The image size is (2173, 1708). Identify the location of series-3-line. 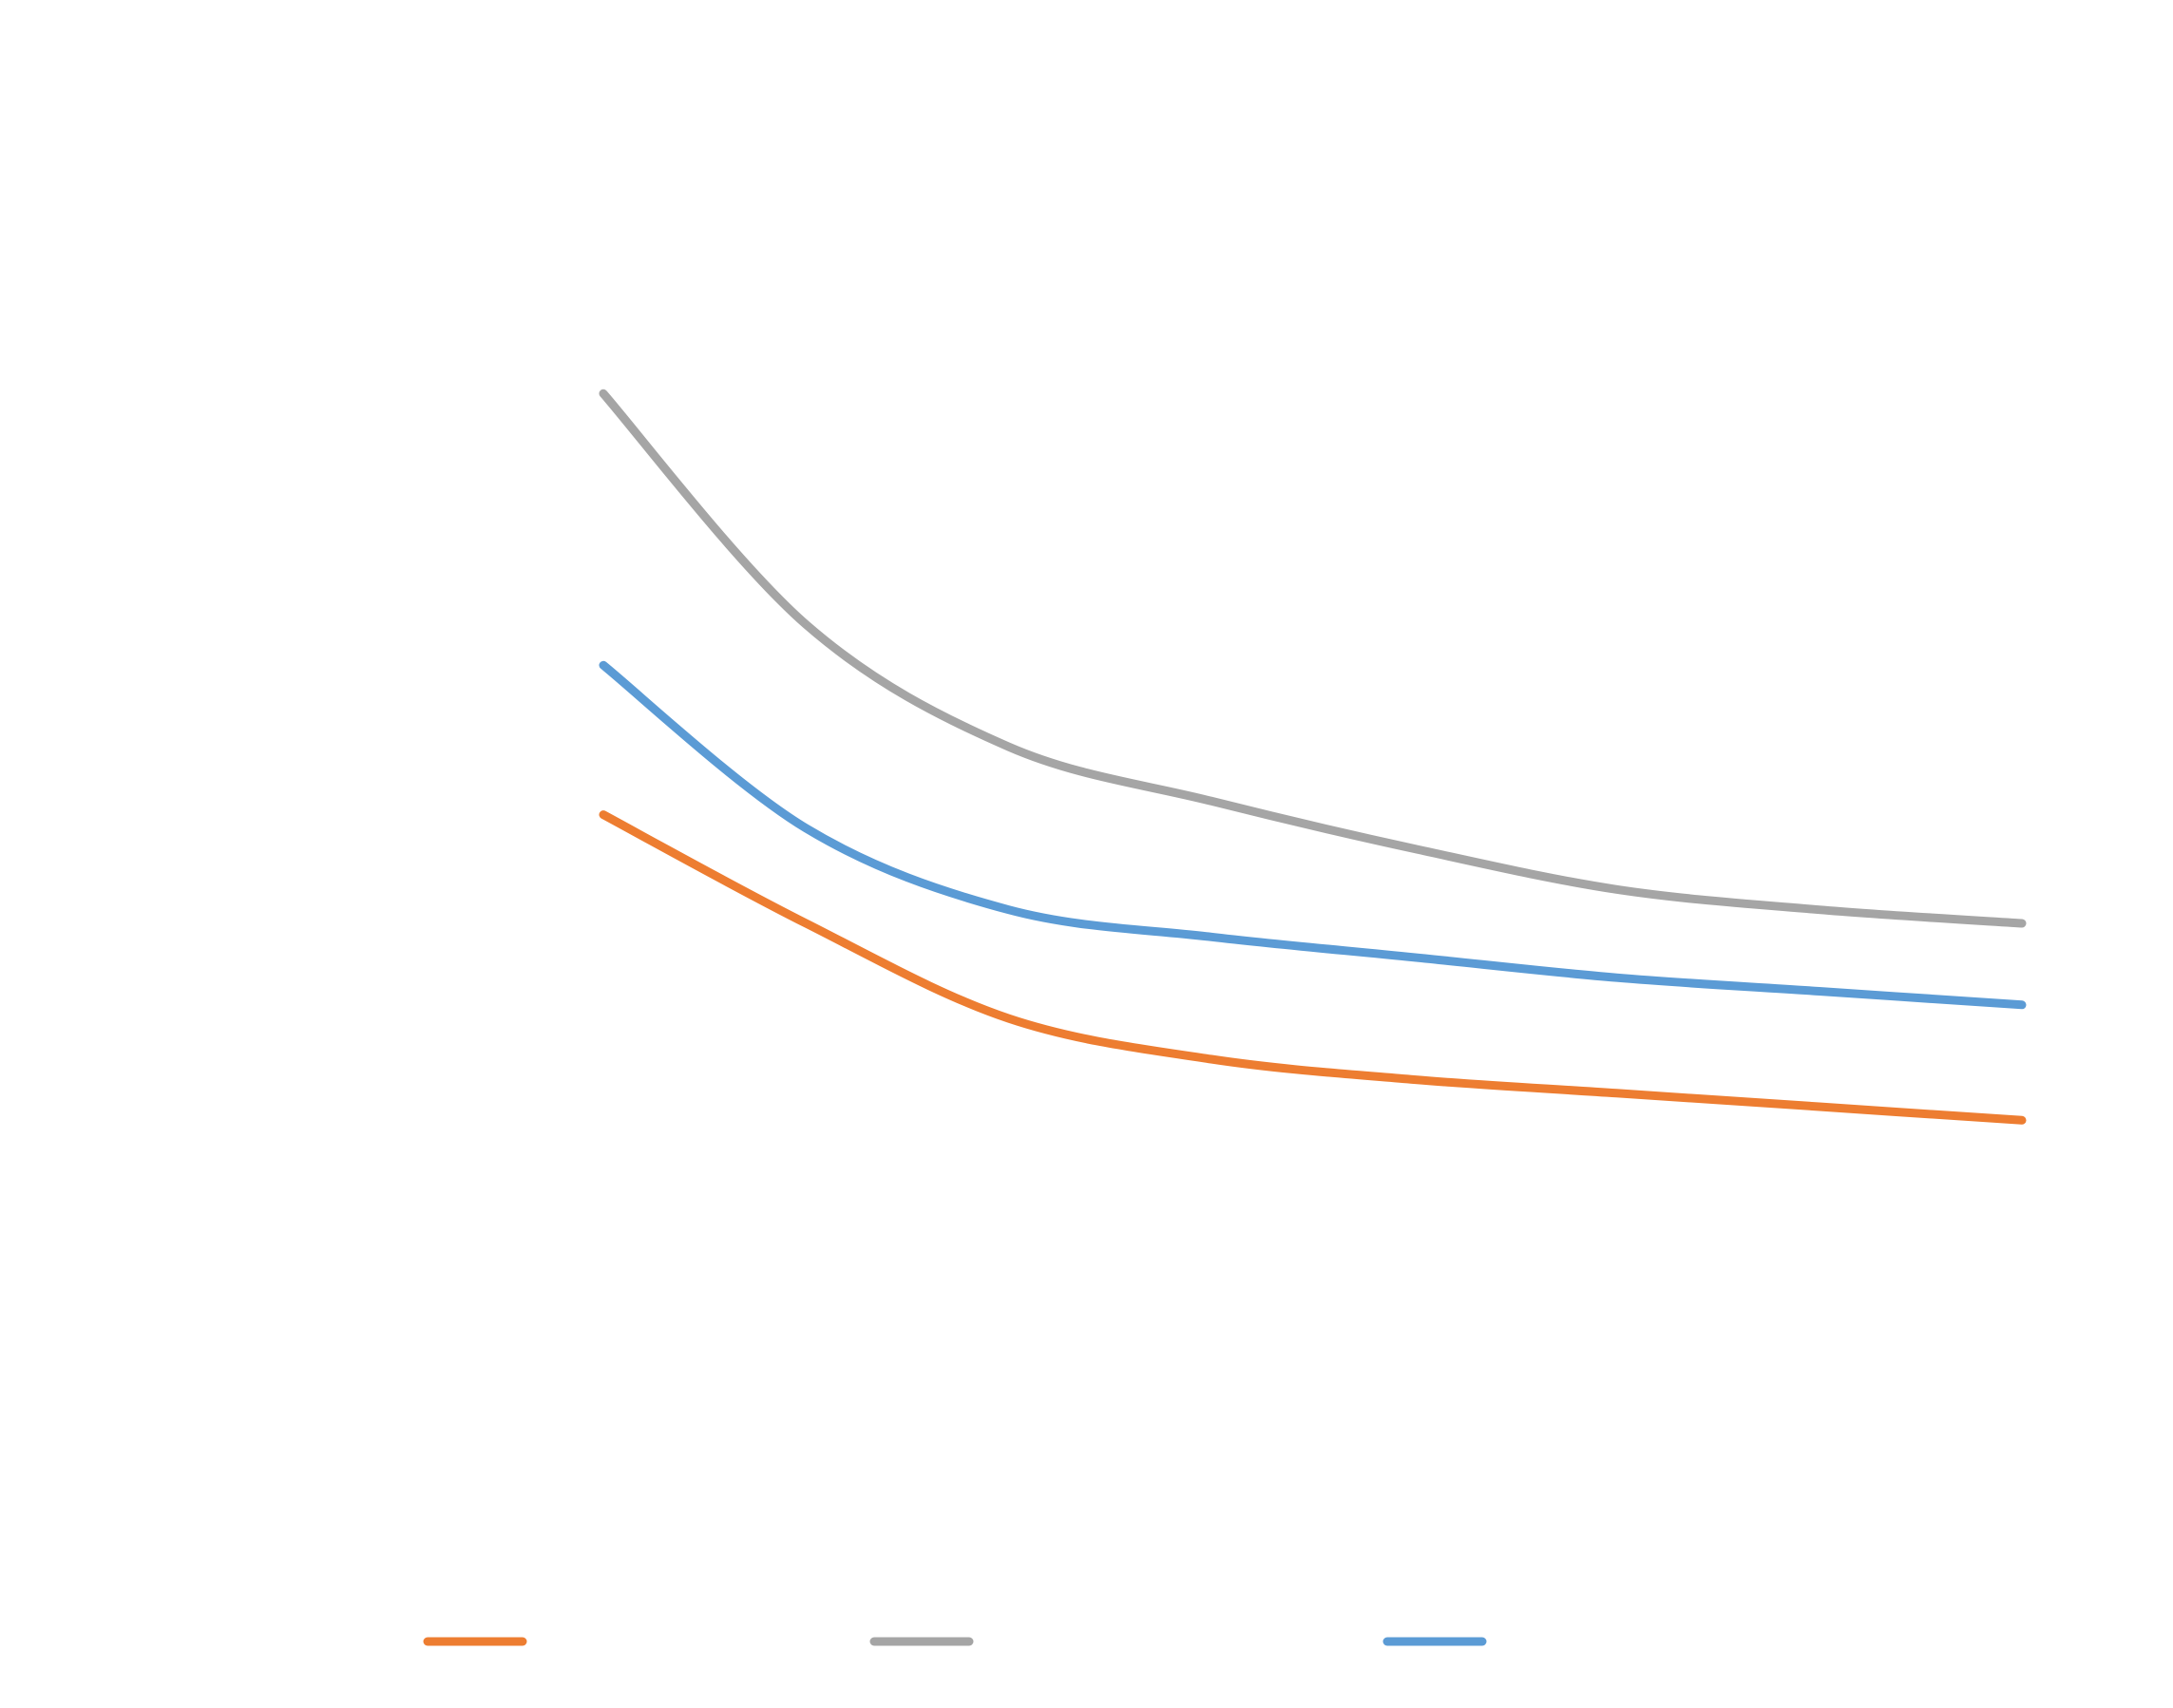
(1313, 835).